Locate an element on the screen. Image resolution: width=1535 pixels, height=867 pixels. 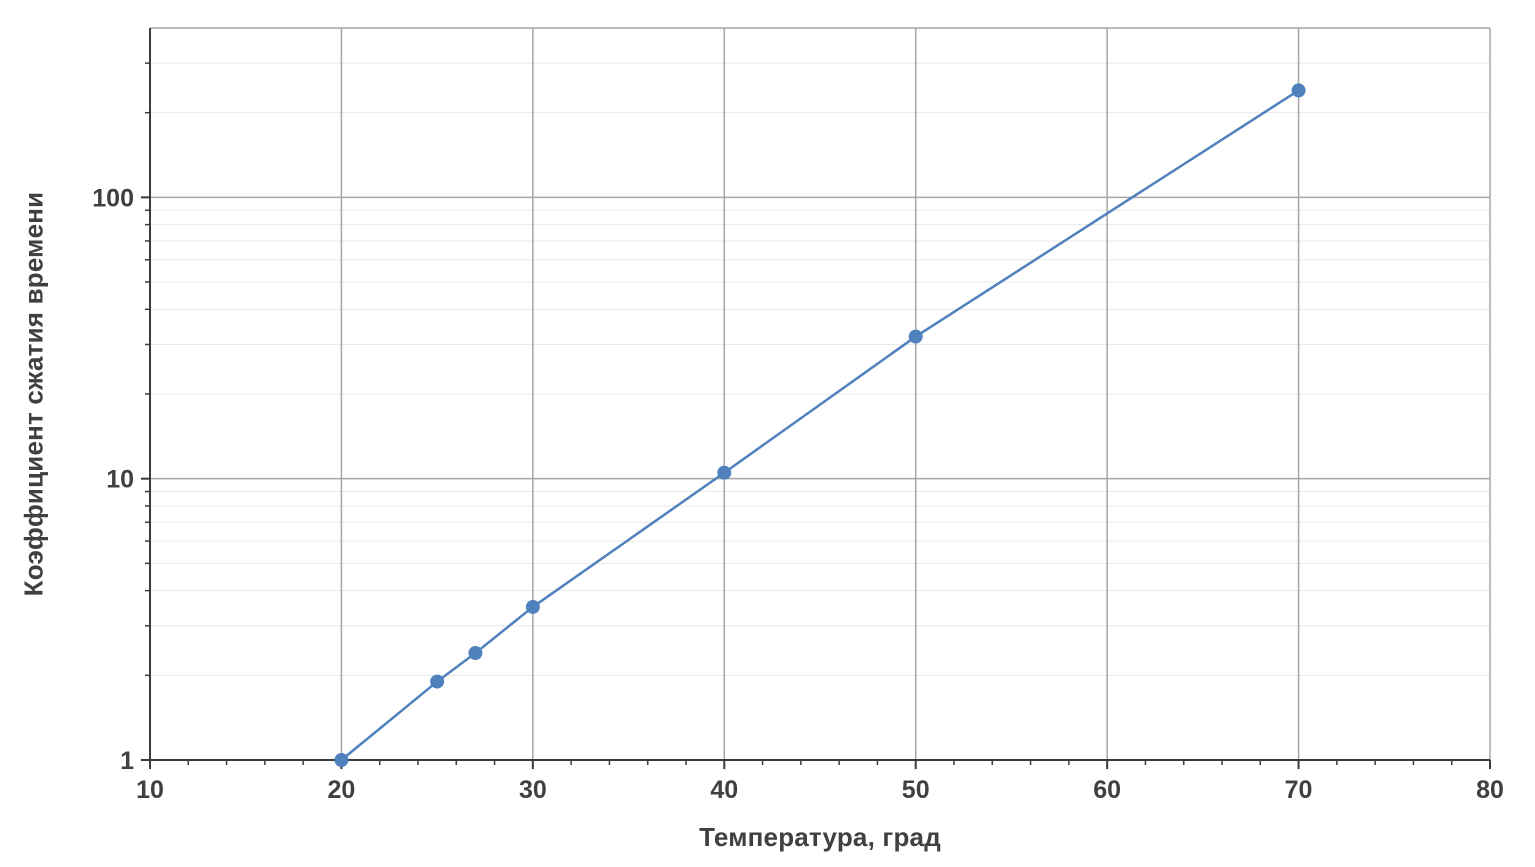
y-tick-label: 1 is located at coordinates (127, 761).